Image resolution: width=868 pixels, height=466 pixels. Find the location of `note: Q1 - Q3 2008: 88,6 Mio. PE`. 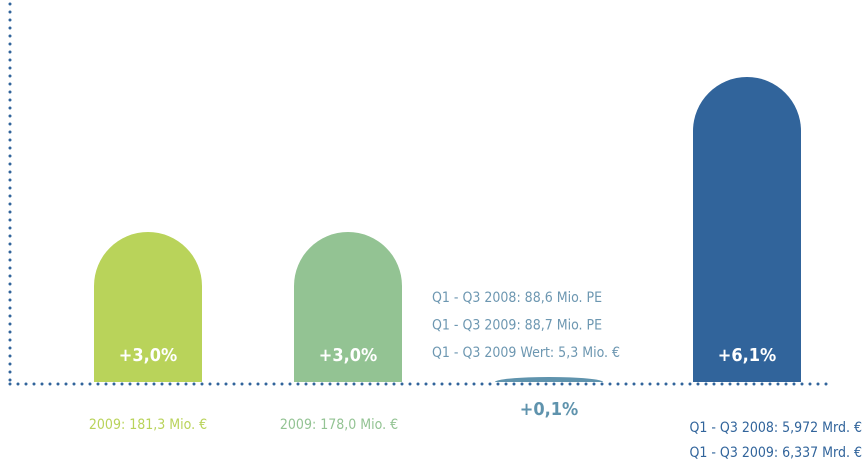

note: Q1 - Q3 2008: 88,6 Mio. PE is located at coordinates (517, 298).